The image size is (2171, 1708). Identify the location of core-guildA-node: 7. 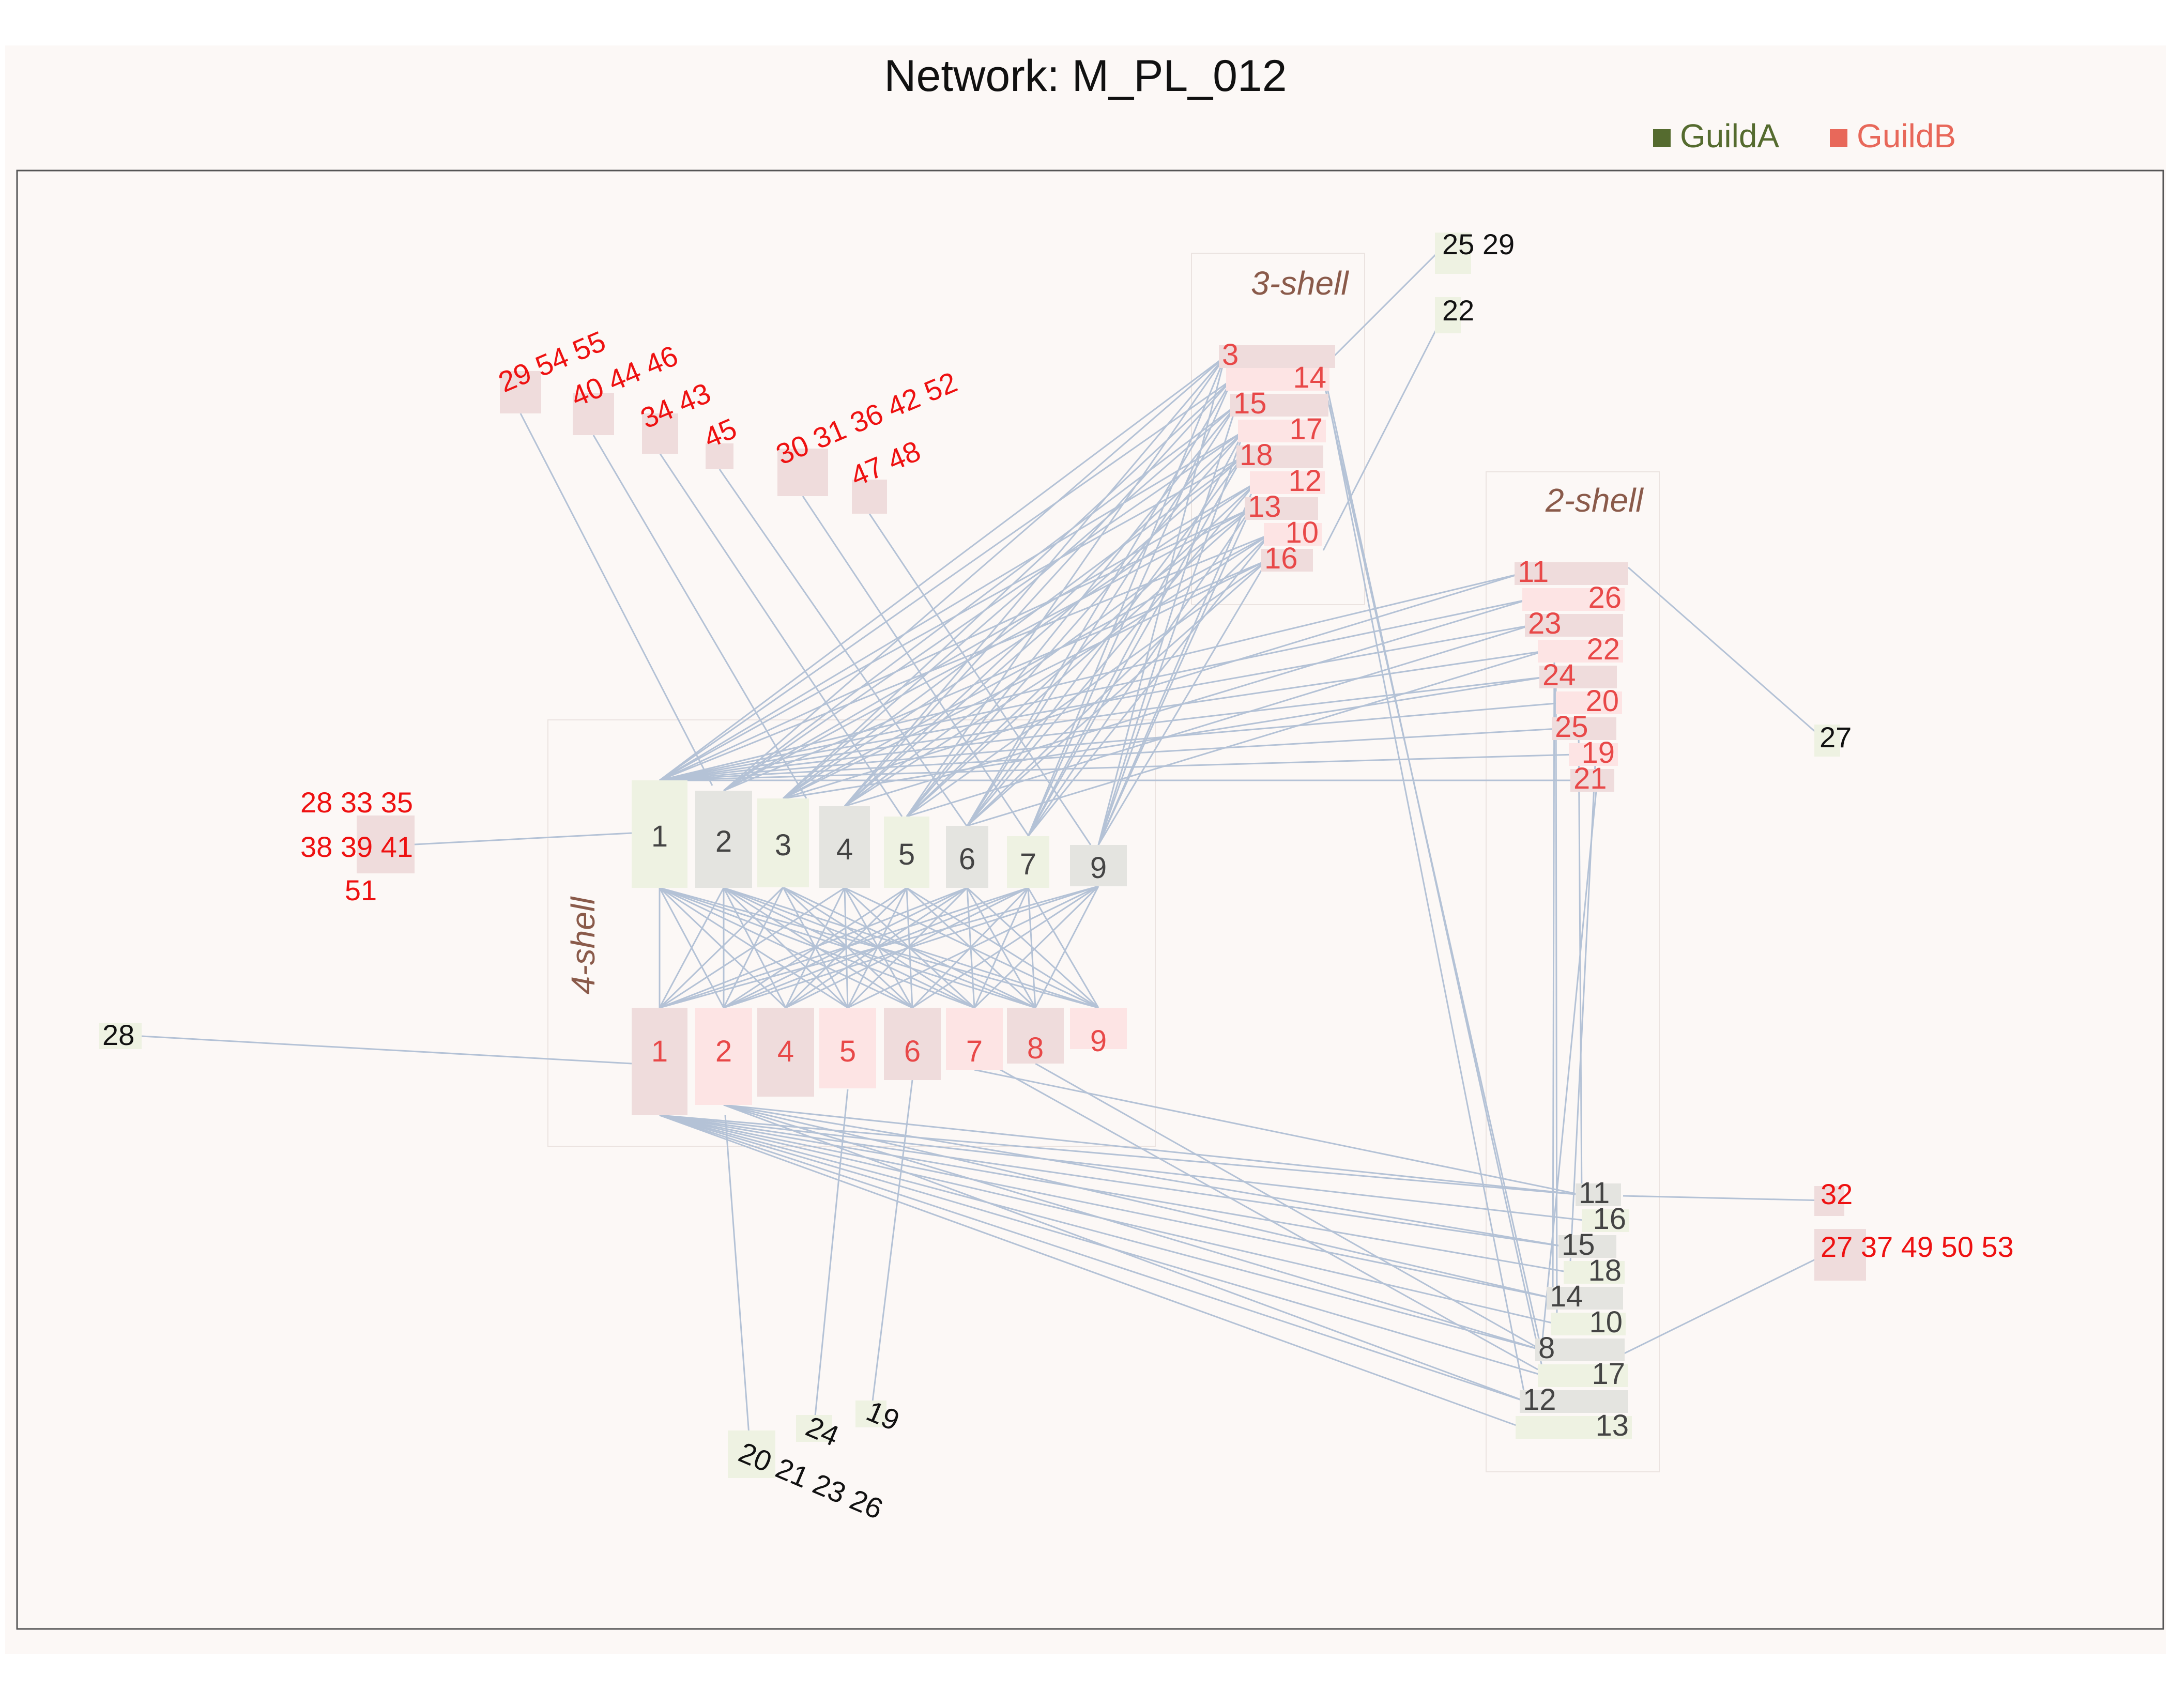
(1028, 862).